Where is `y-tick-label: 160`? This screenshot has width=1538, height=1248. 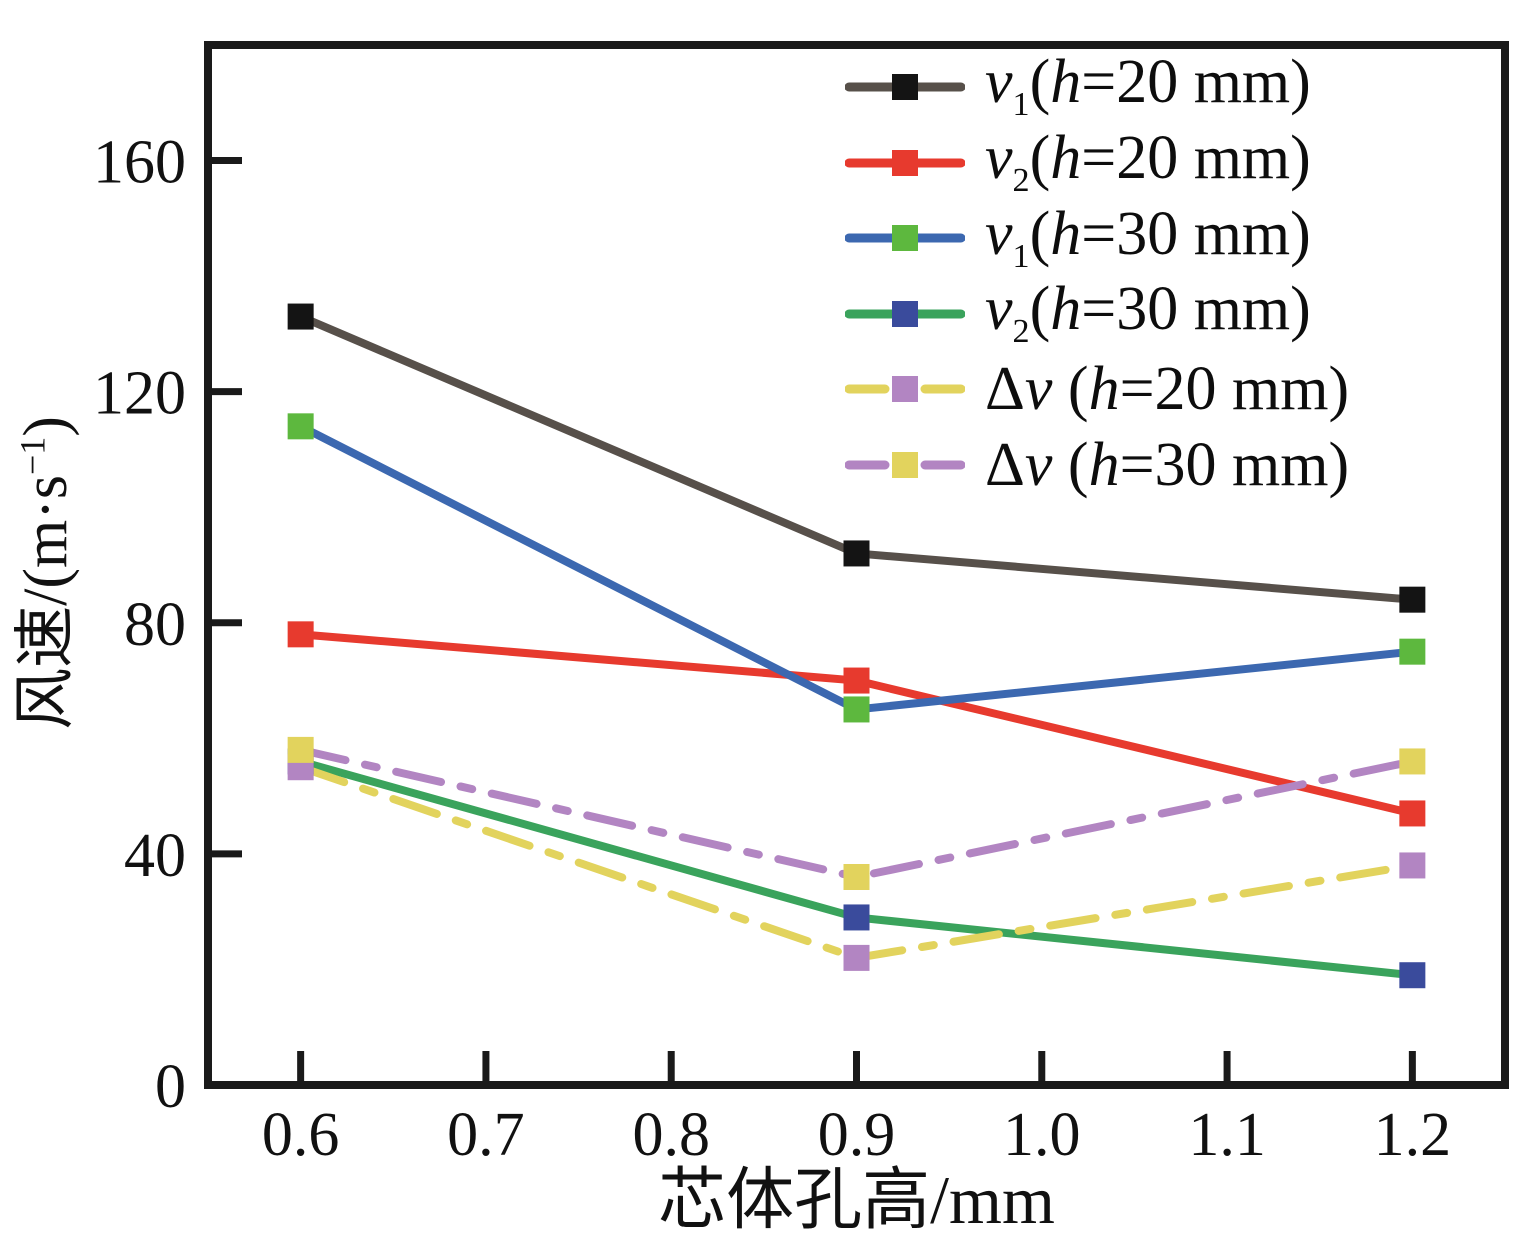
y-tick-label: 160 is located at coordinates (139, 163).